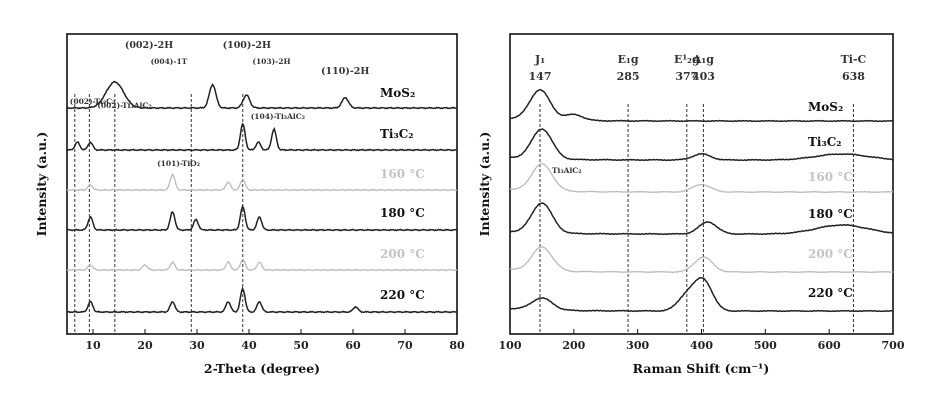 The width and height of the screenshot is (925, 402). What do you see at coordinates (628, 59) in the screenshot?
I see `raman-mode-label: E₁g` at bounding box center [628, 59].